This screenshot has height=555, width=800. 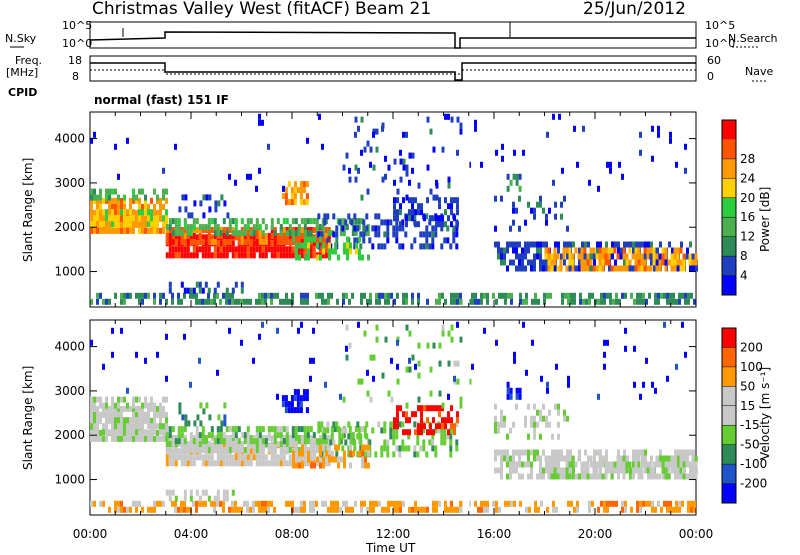 What do you see at coordinates (750, 445) in the screenshot?
I see `colorbar-tick-label: -50` at bounding box center [750, 445].